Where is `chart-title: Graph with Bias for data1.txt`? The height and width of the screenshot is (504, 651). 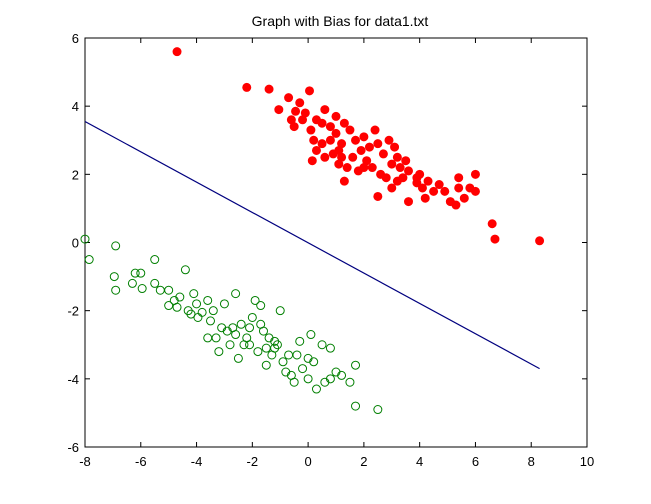
chart-title: Graph with Bias for data1.txt is located at coordinates (340, 21).